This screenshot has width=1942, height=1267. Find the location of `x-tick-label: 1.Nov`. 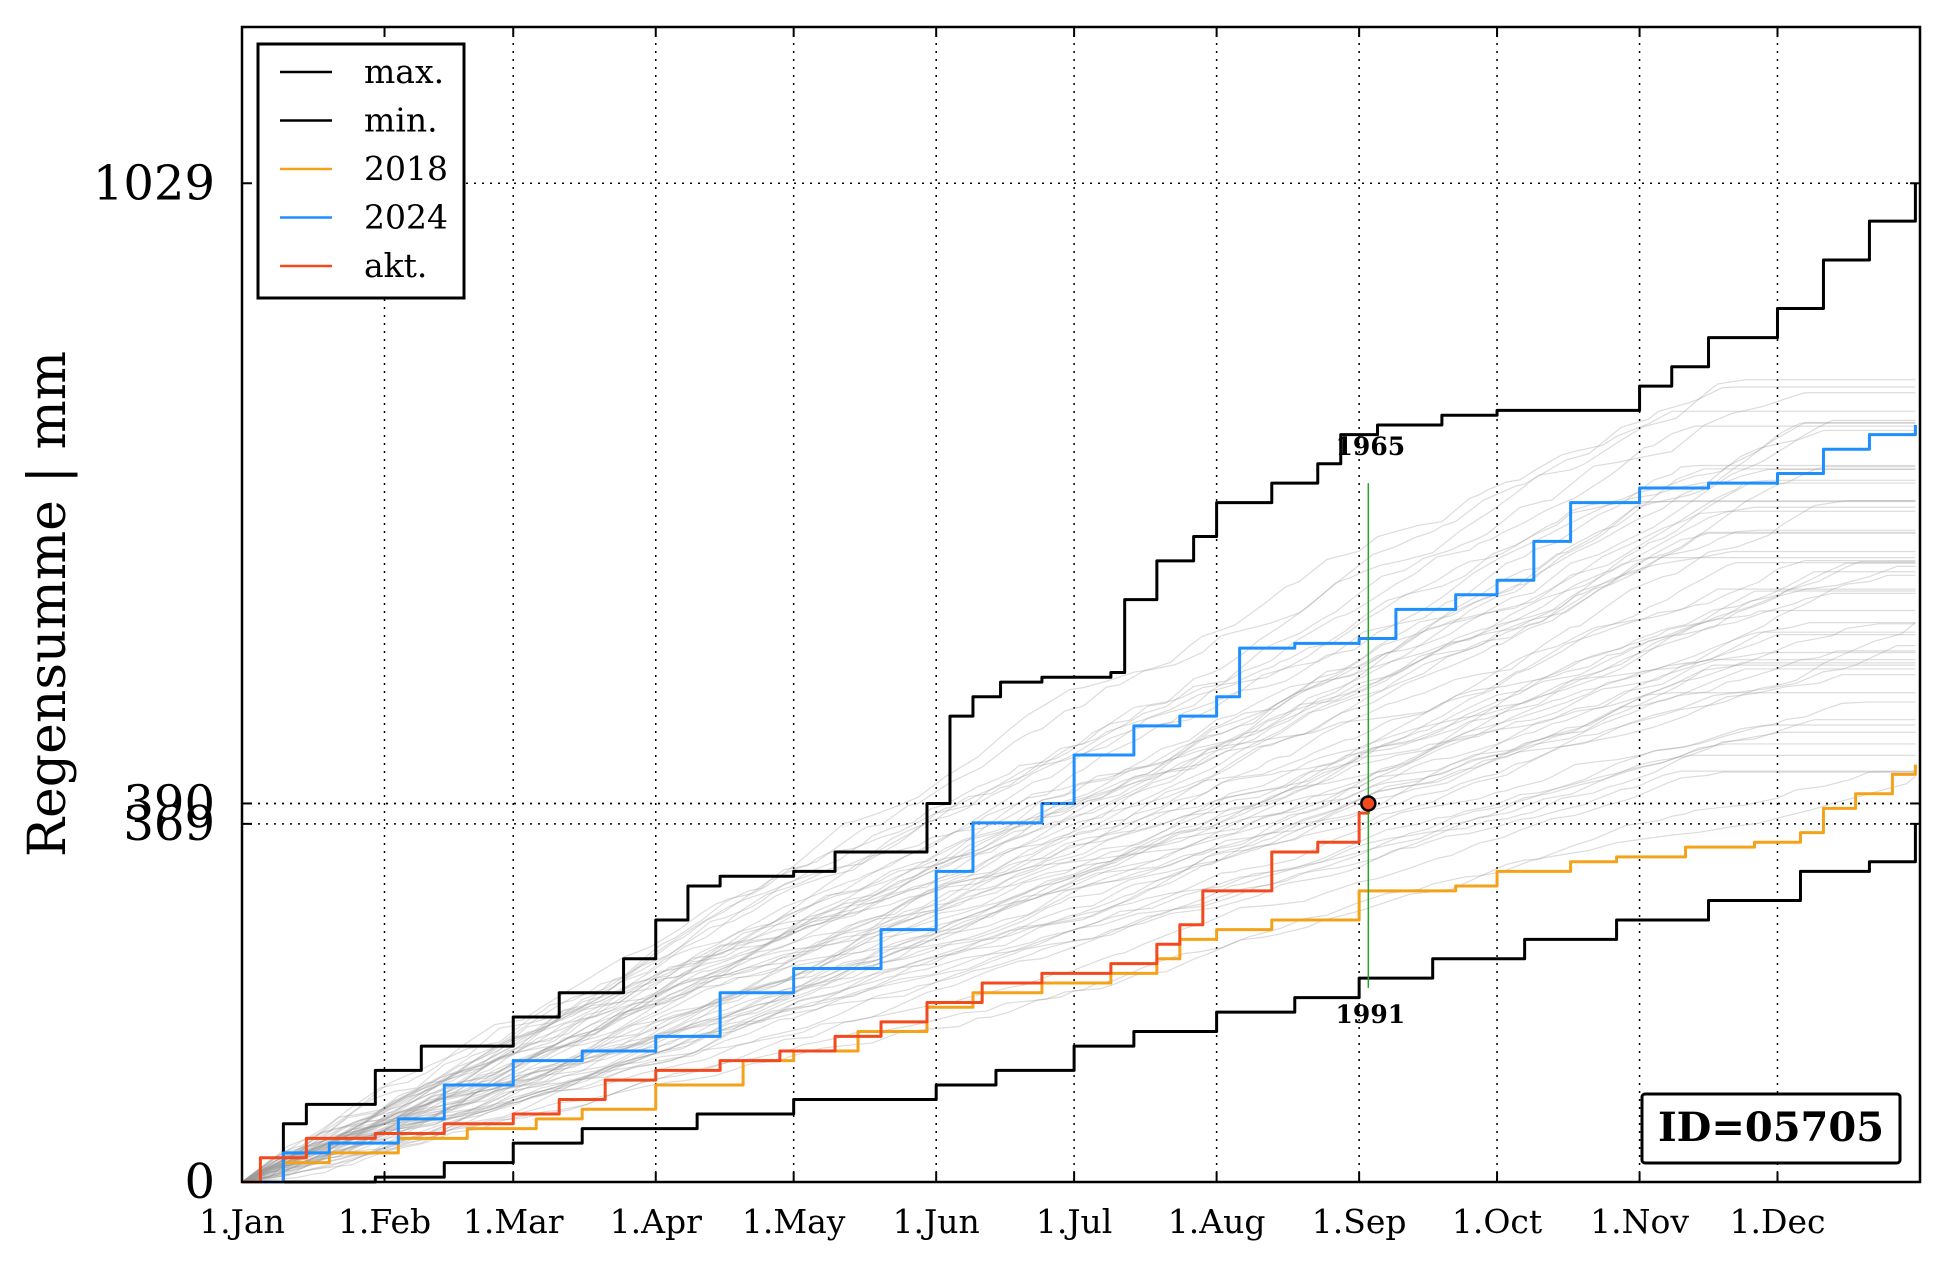

x-tick-label: 1.Nov is located at coordinates (1639, 1221).